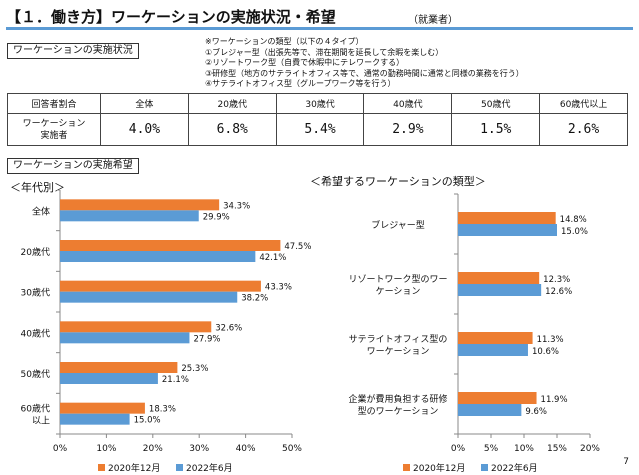 The width and height of the screenshot is (639, 475). I want to click on data-label: 25.3%, so click(194, 369).